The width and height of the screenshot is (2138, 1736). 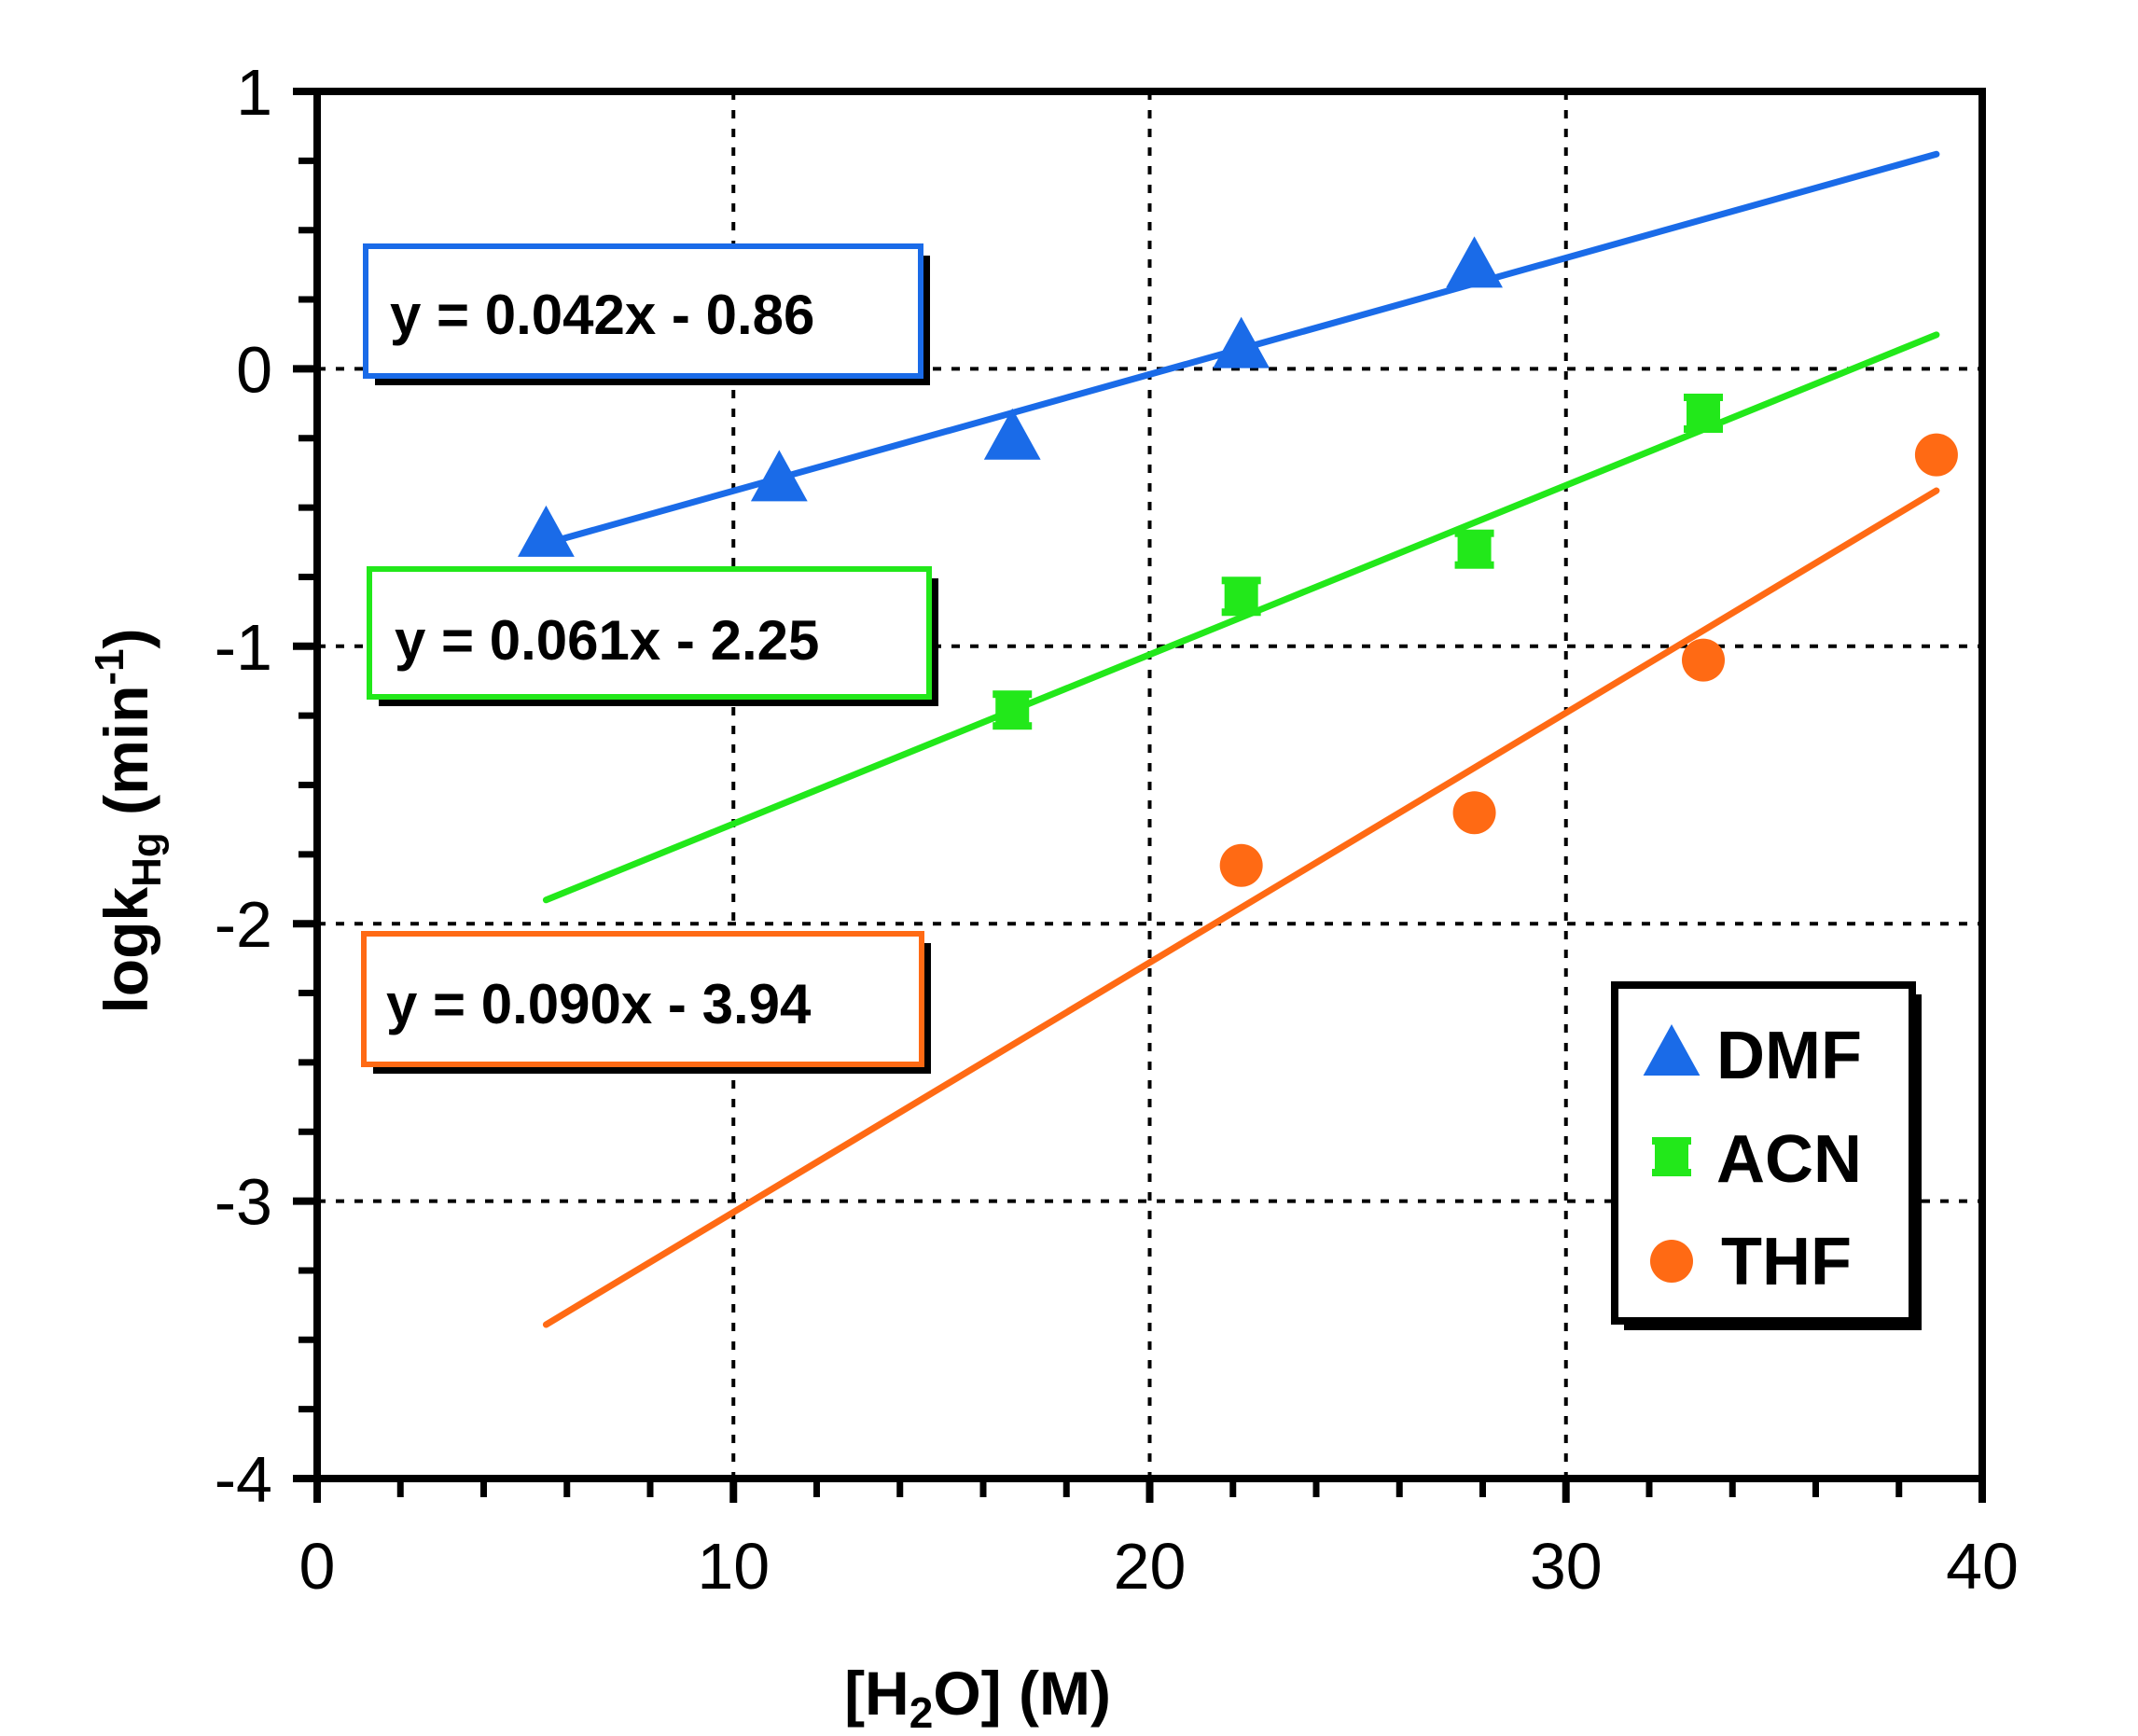 What do you see at coordinates (876, 1693) in the screenshot?
I see `x-axis-title-prefix: [H` at bounding box center [876, 1693].